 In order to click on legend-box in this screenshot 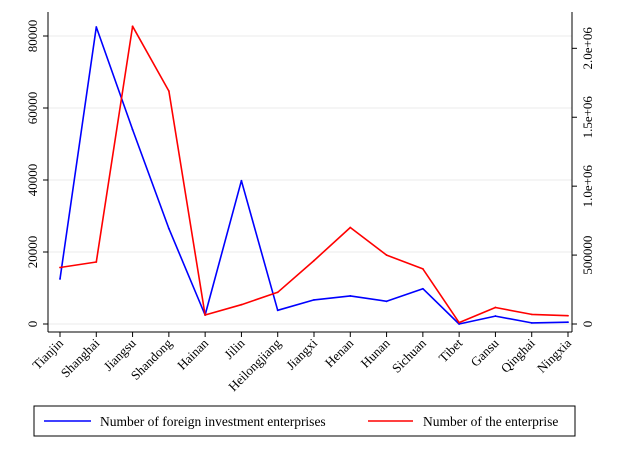, I will do `click(304, 421)`.